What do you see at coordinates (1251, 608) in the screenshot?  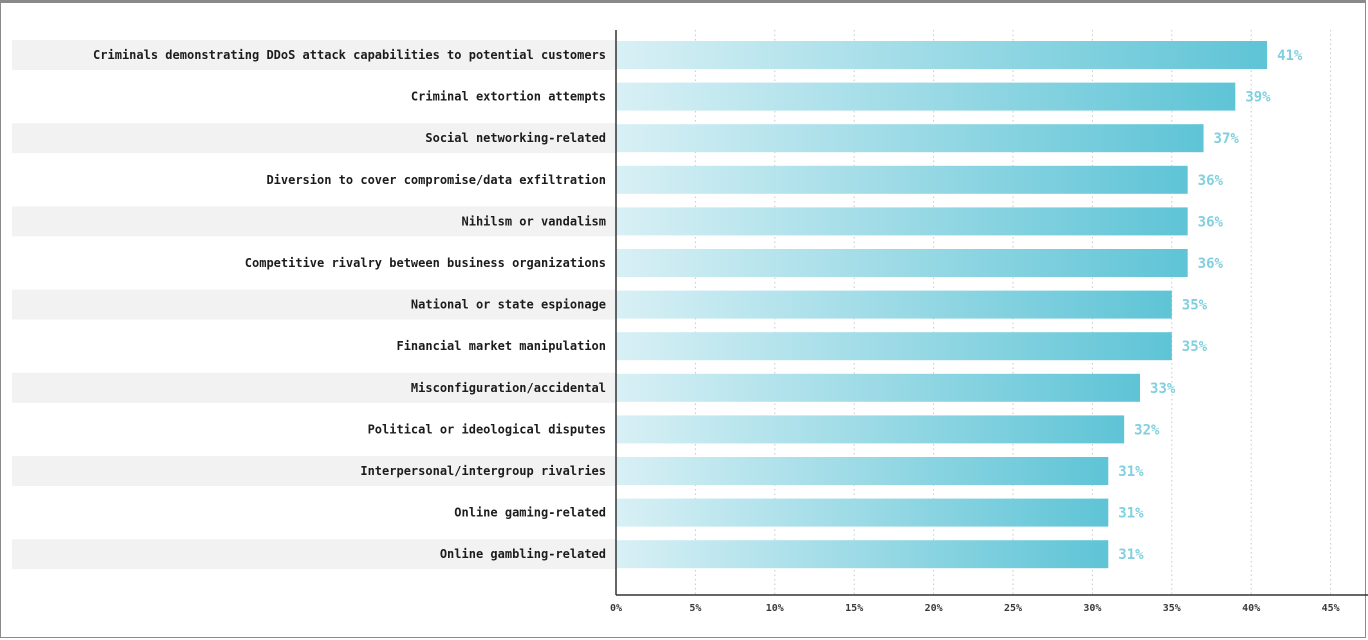 I see `x-tick-label: 40%` at bounding box center [1251, 608].